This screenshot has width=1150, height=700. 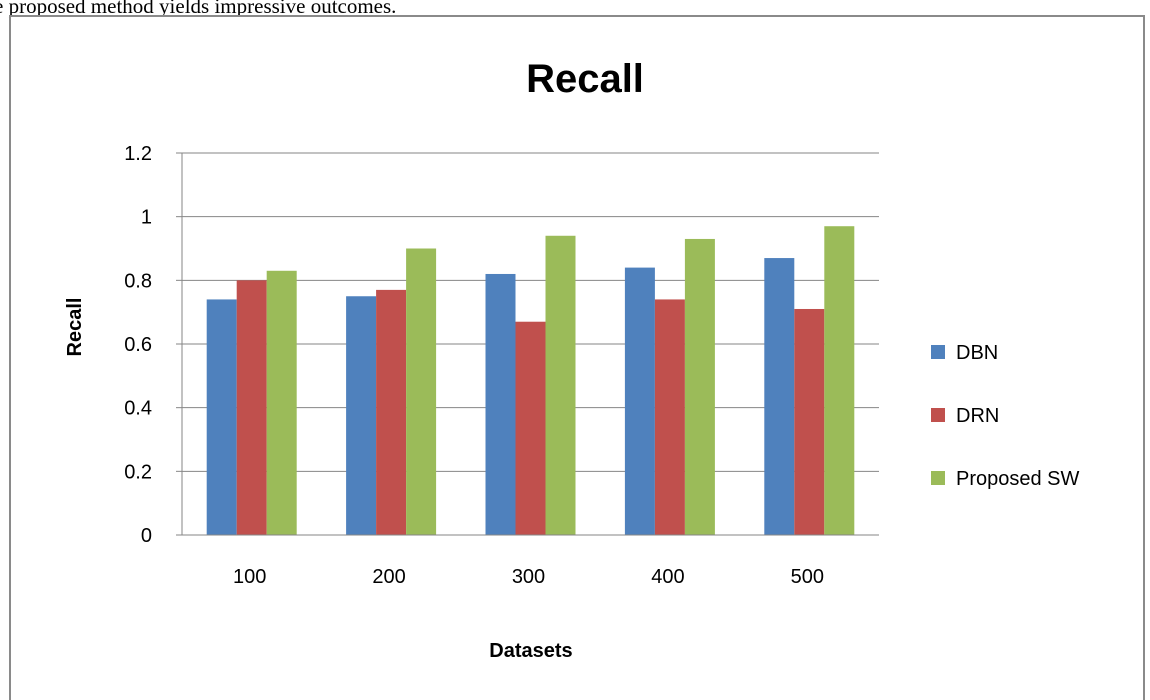 I want to click on y-tick-label: 1, so click(x=146, y=218).